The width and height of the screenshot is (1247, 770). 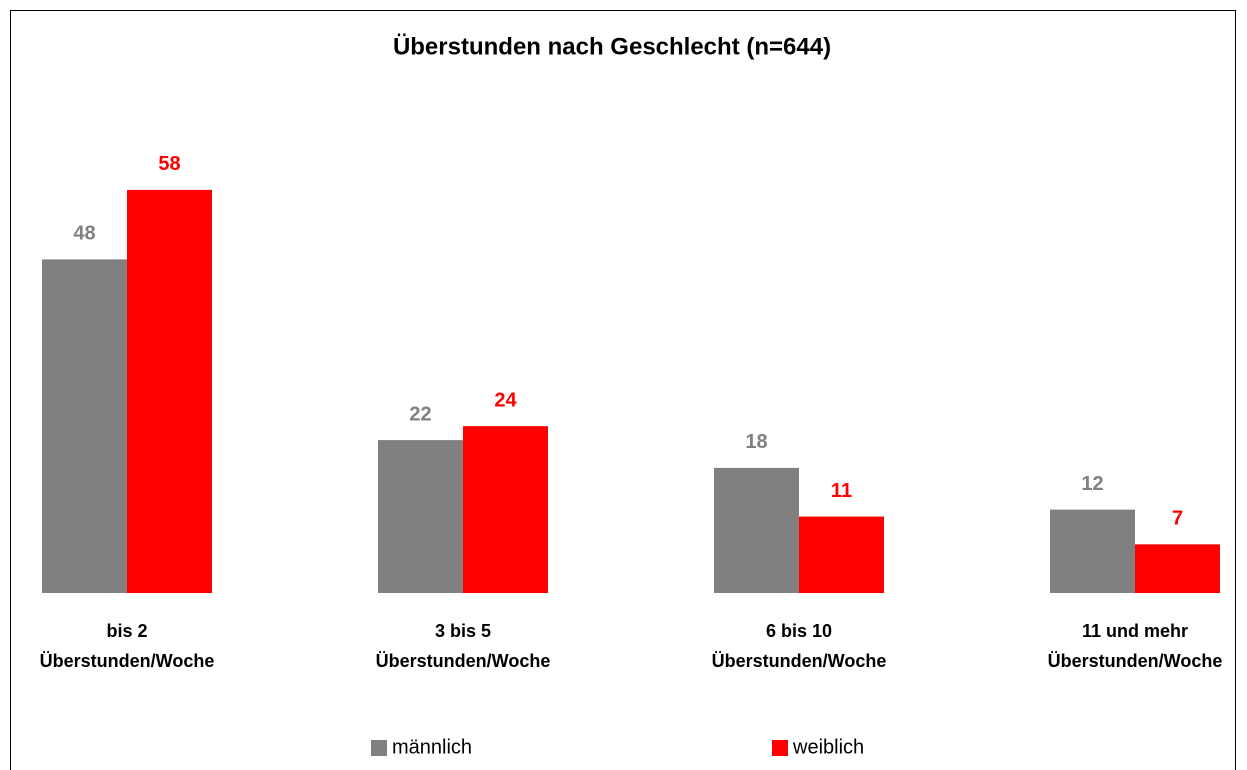 I want to click on value-label: 48, so click(x=84, y=234).